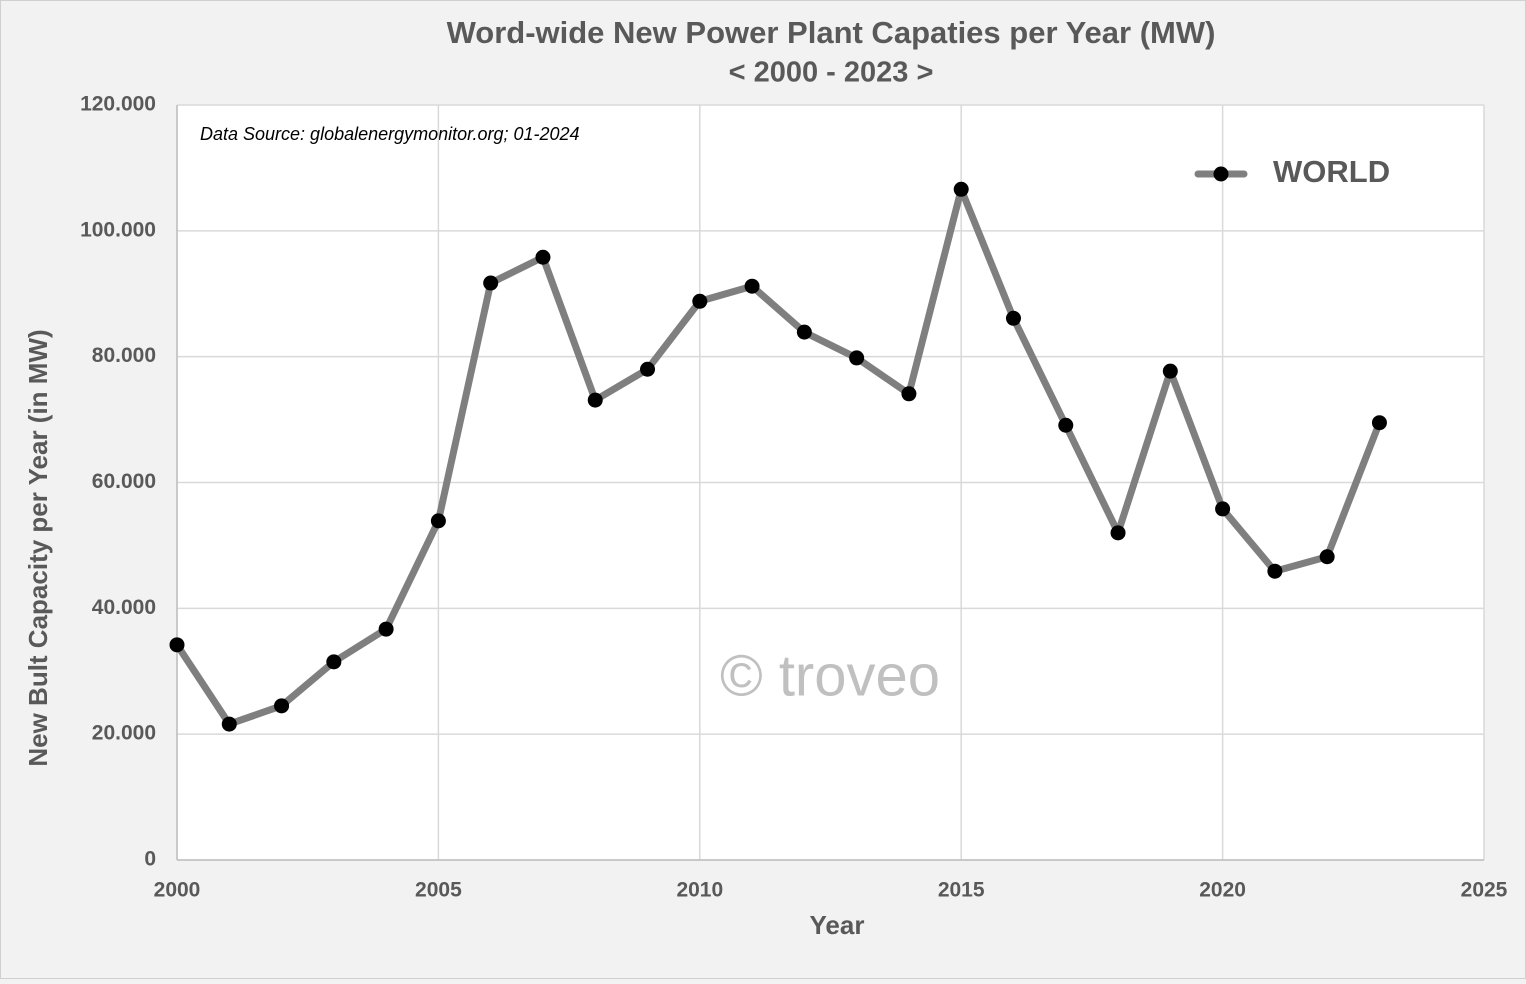 Image resolution: width=1526 pixels, height=984 pixels. Describe the element at coordinates (1221, 174) in the screenshot. I see `legend-marker` at that location.